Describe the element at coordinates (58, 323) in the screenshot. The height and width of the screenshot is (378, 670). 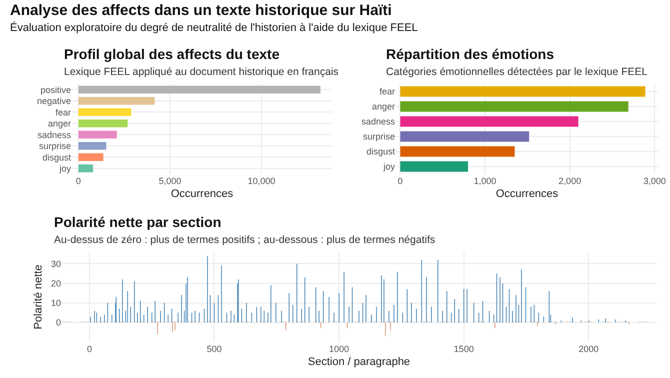
I see `y-tick-label: 0` at that location.